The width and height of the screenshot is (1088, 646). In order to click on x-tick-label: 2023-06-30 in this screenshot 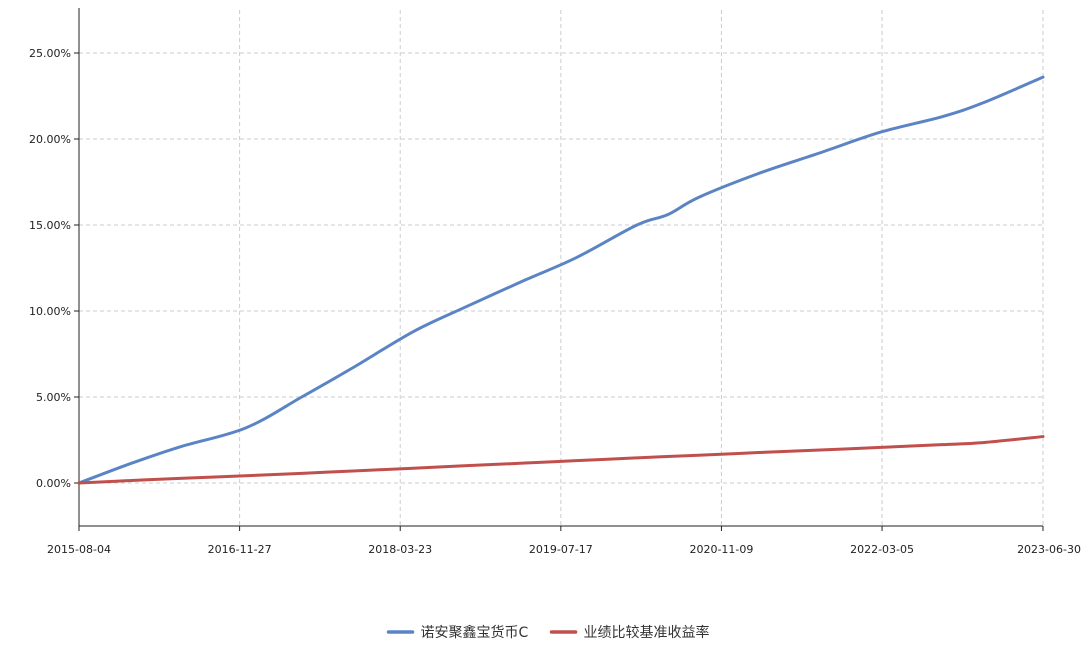, I will do `click(1049, 549)`.